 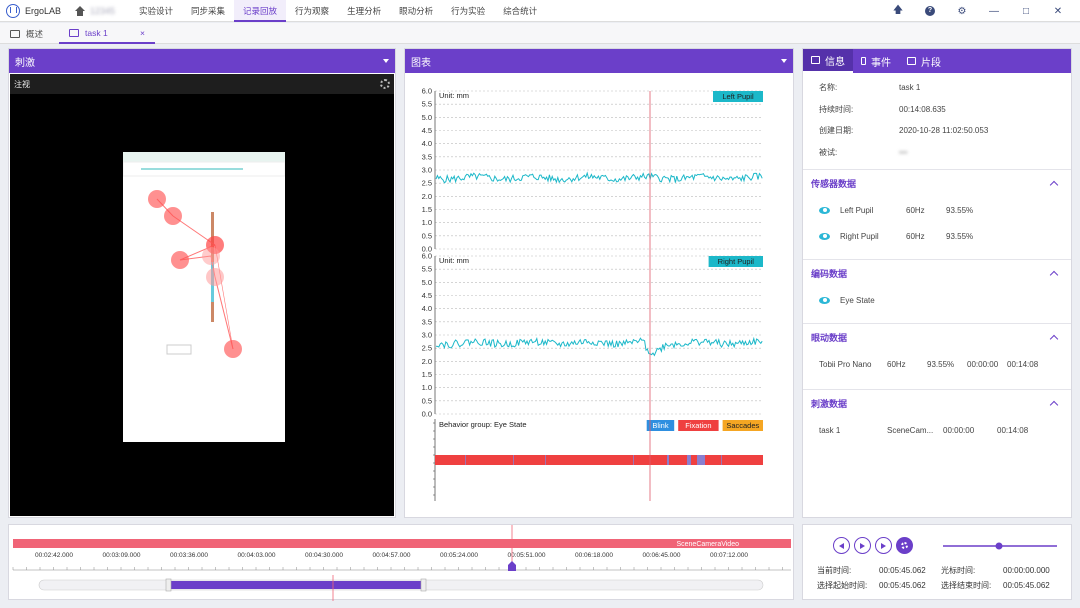 I want to click on legend-label: Blink, so click(x=660, y=425).